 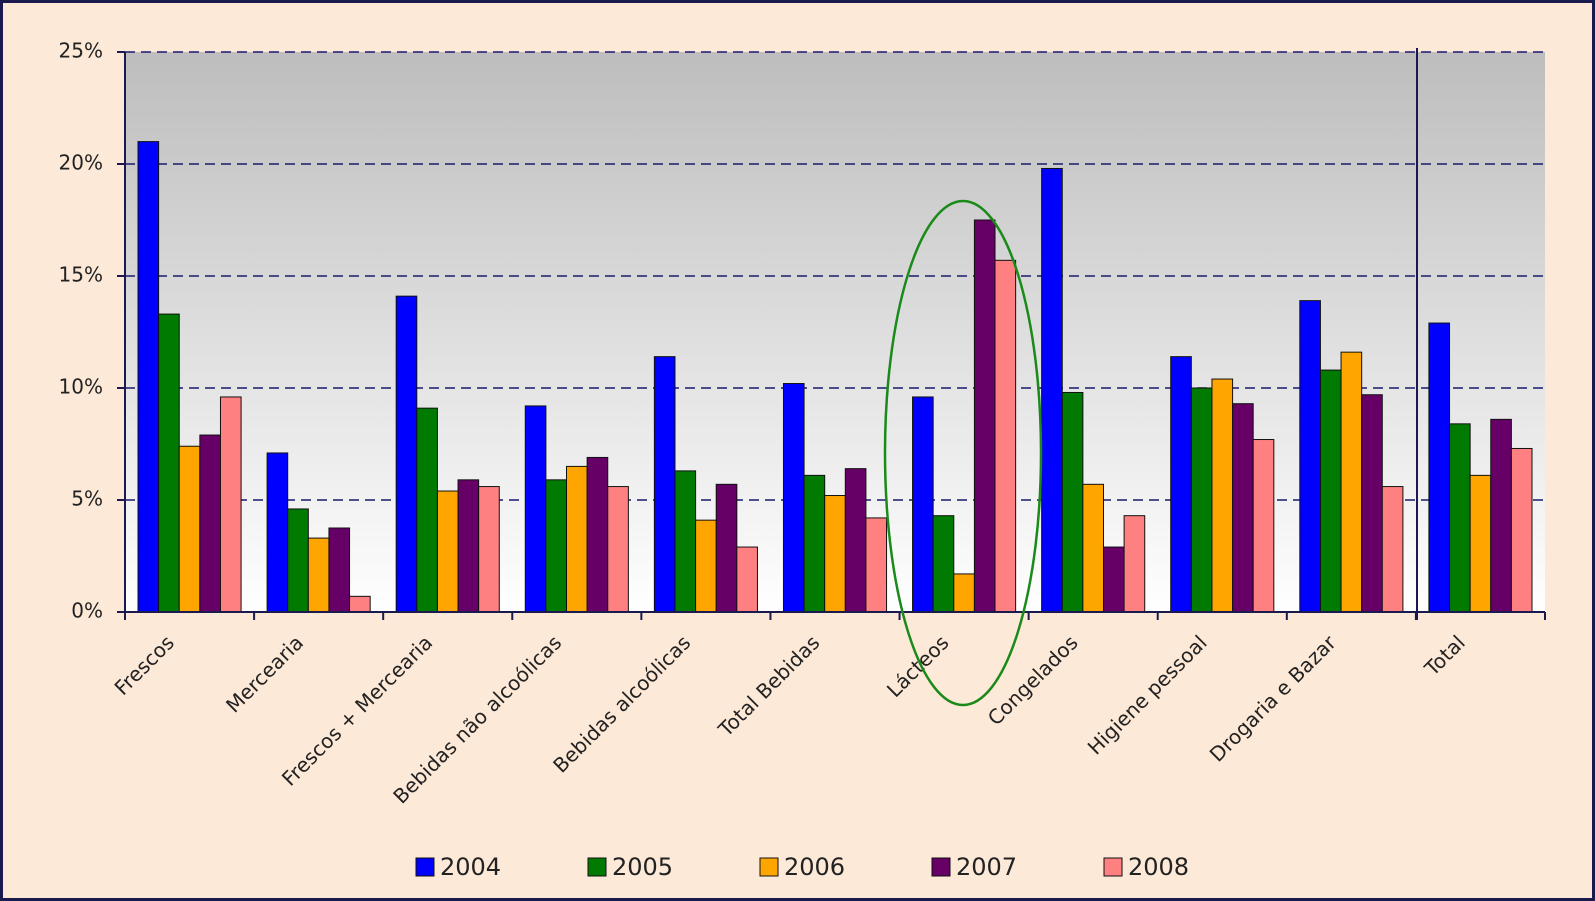 What do you see at coordinates (81, 163) in the screenshot?
I see `y-tick-label: 20%` at bounding box center [81, 163].